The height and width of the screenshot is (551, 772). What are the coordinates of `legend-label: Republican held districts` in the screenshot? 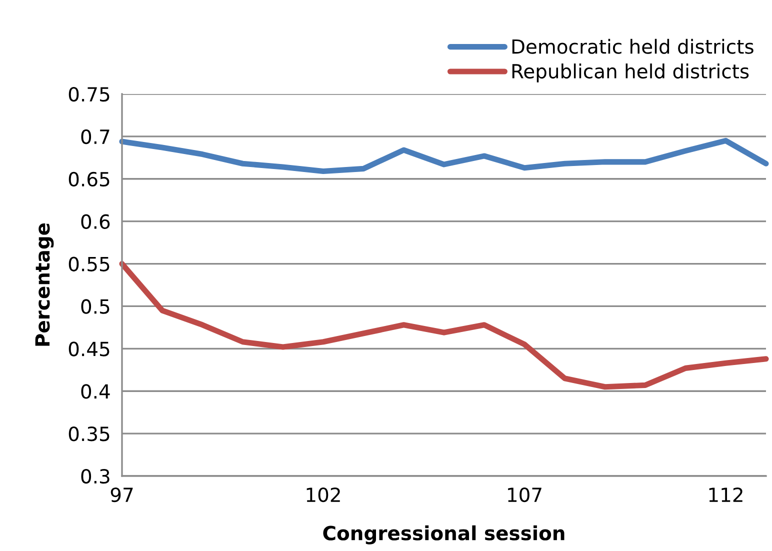 It's located at (630, 73).